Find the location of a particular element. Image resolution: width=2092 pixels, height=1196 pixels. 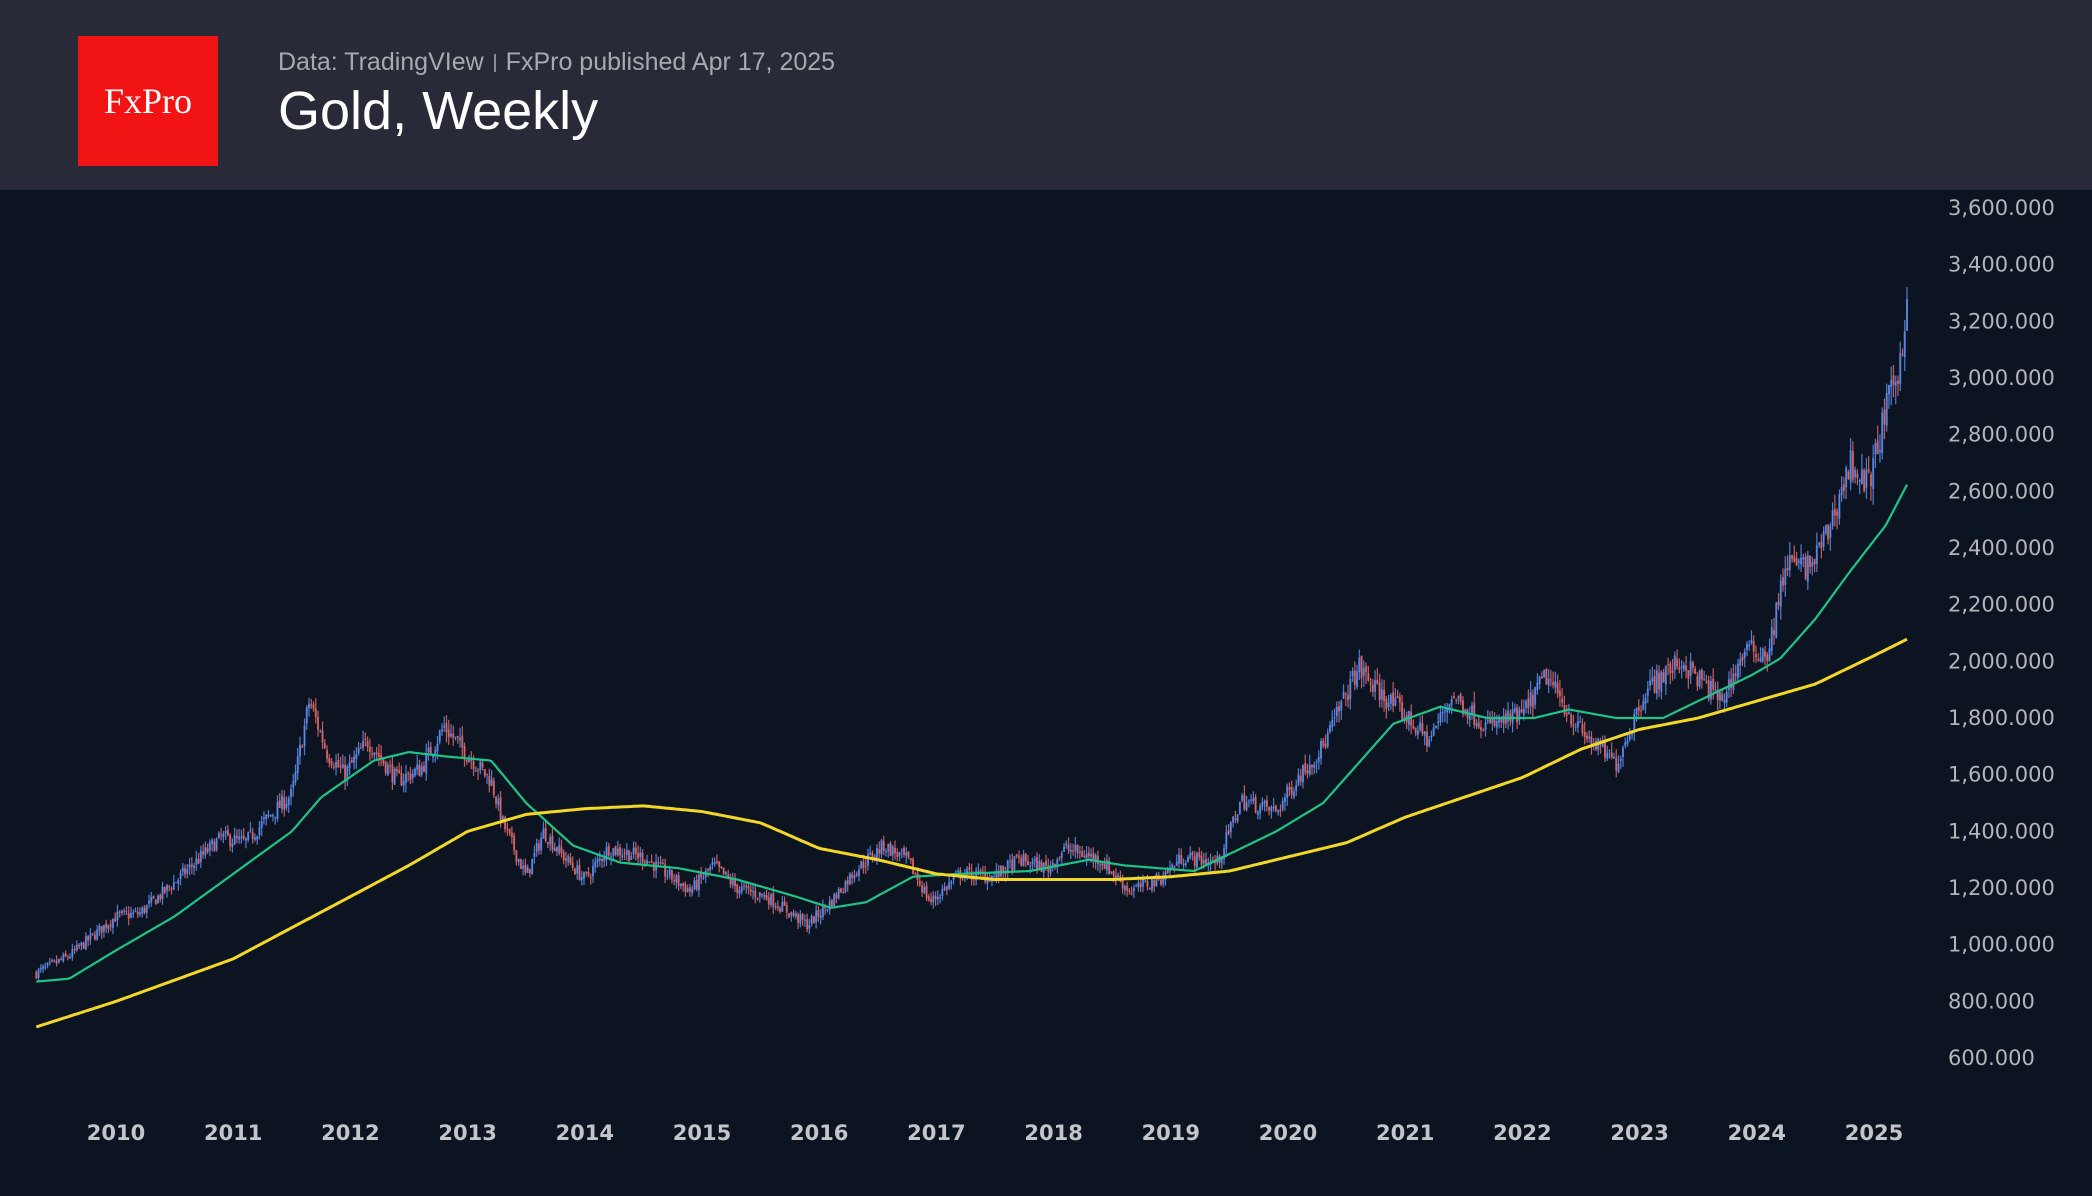

x-tick-label: 2024 is located at coordinates (1757, 1133).